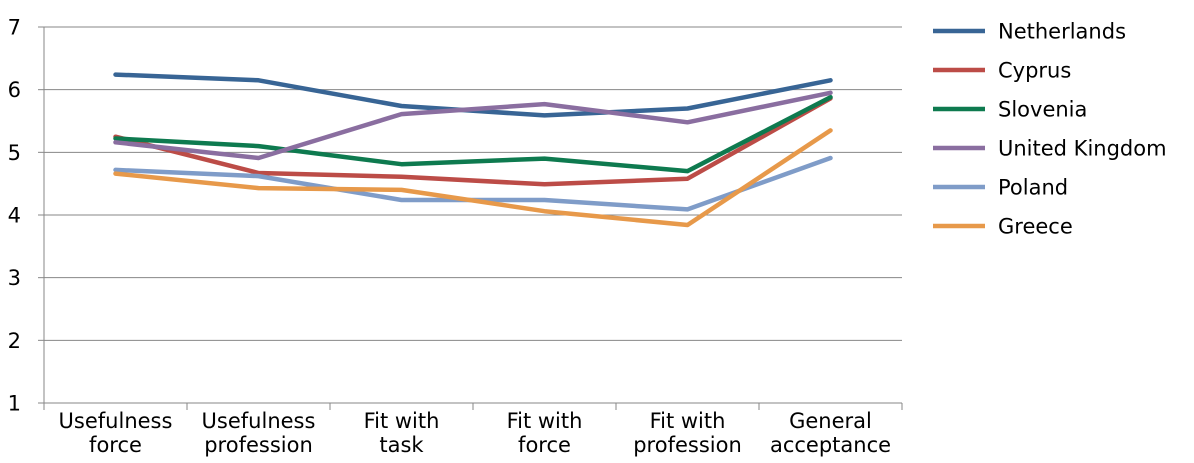 The image size is (1194, 463). Describe the element at coordinates (14, 404) in the screenshot. I see `y-tick-label: 1` at that location.